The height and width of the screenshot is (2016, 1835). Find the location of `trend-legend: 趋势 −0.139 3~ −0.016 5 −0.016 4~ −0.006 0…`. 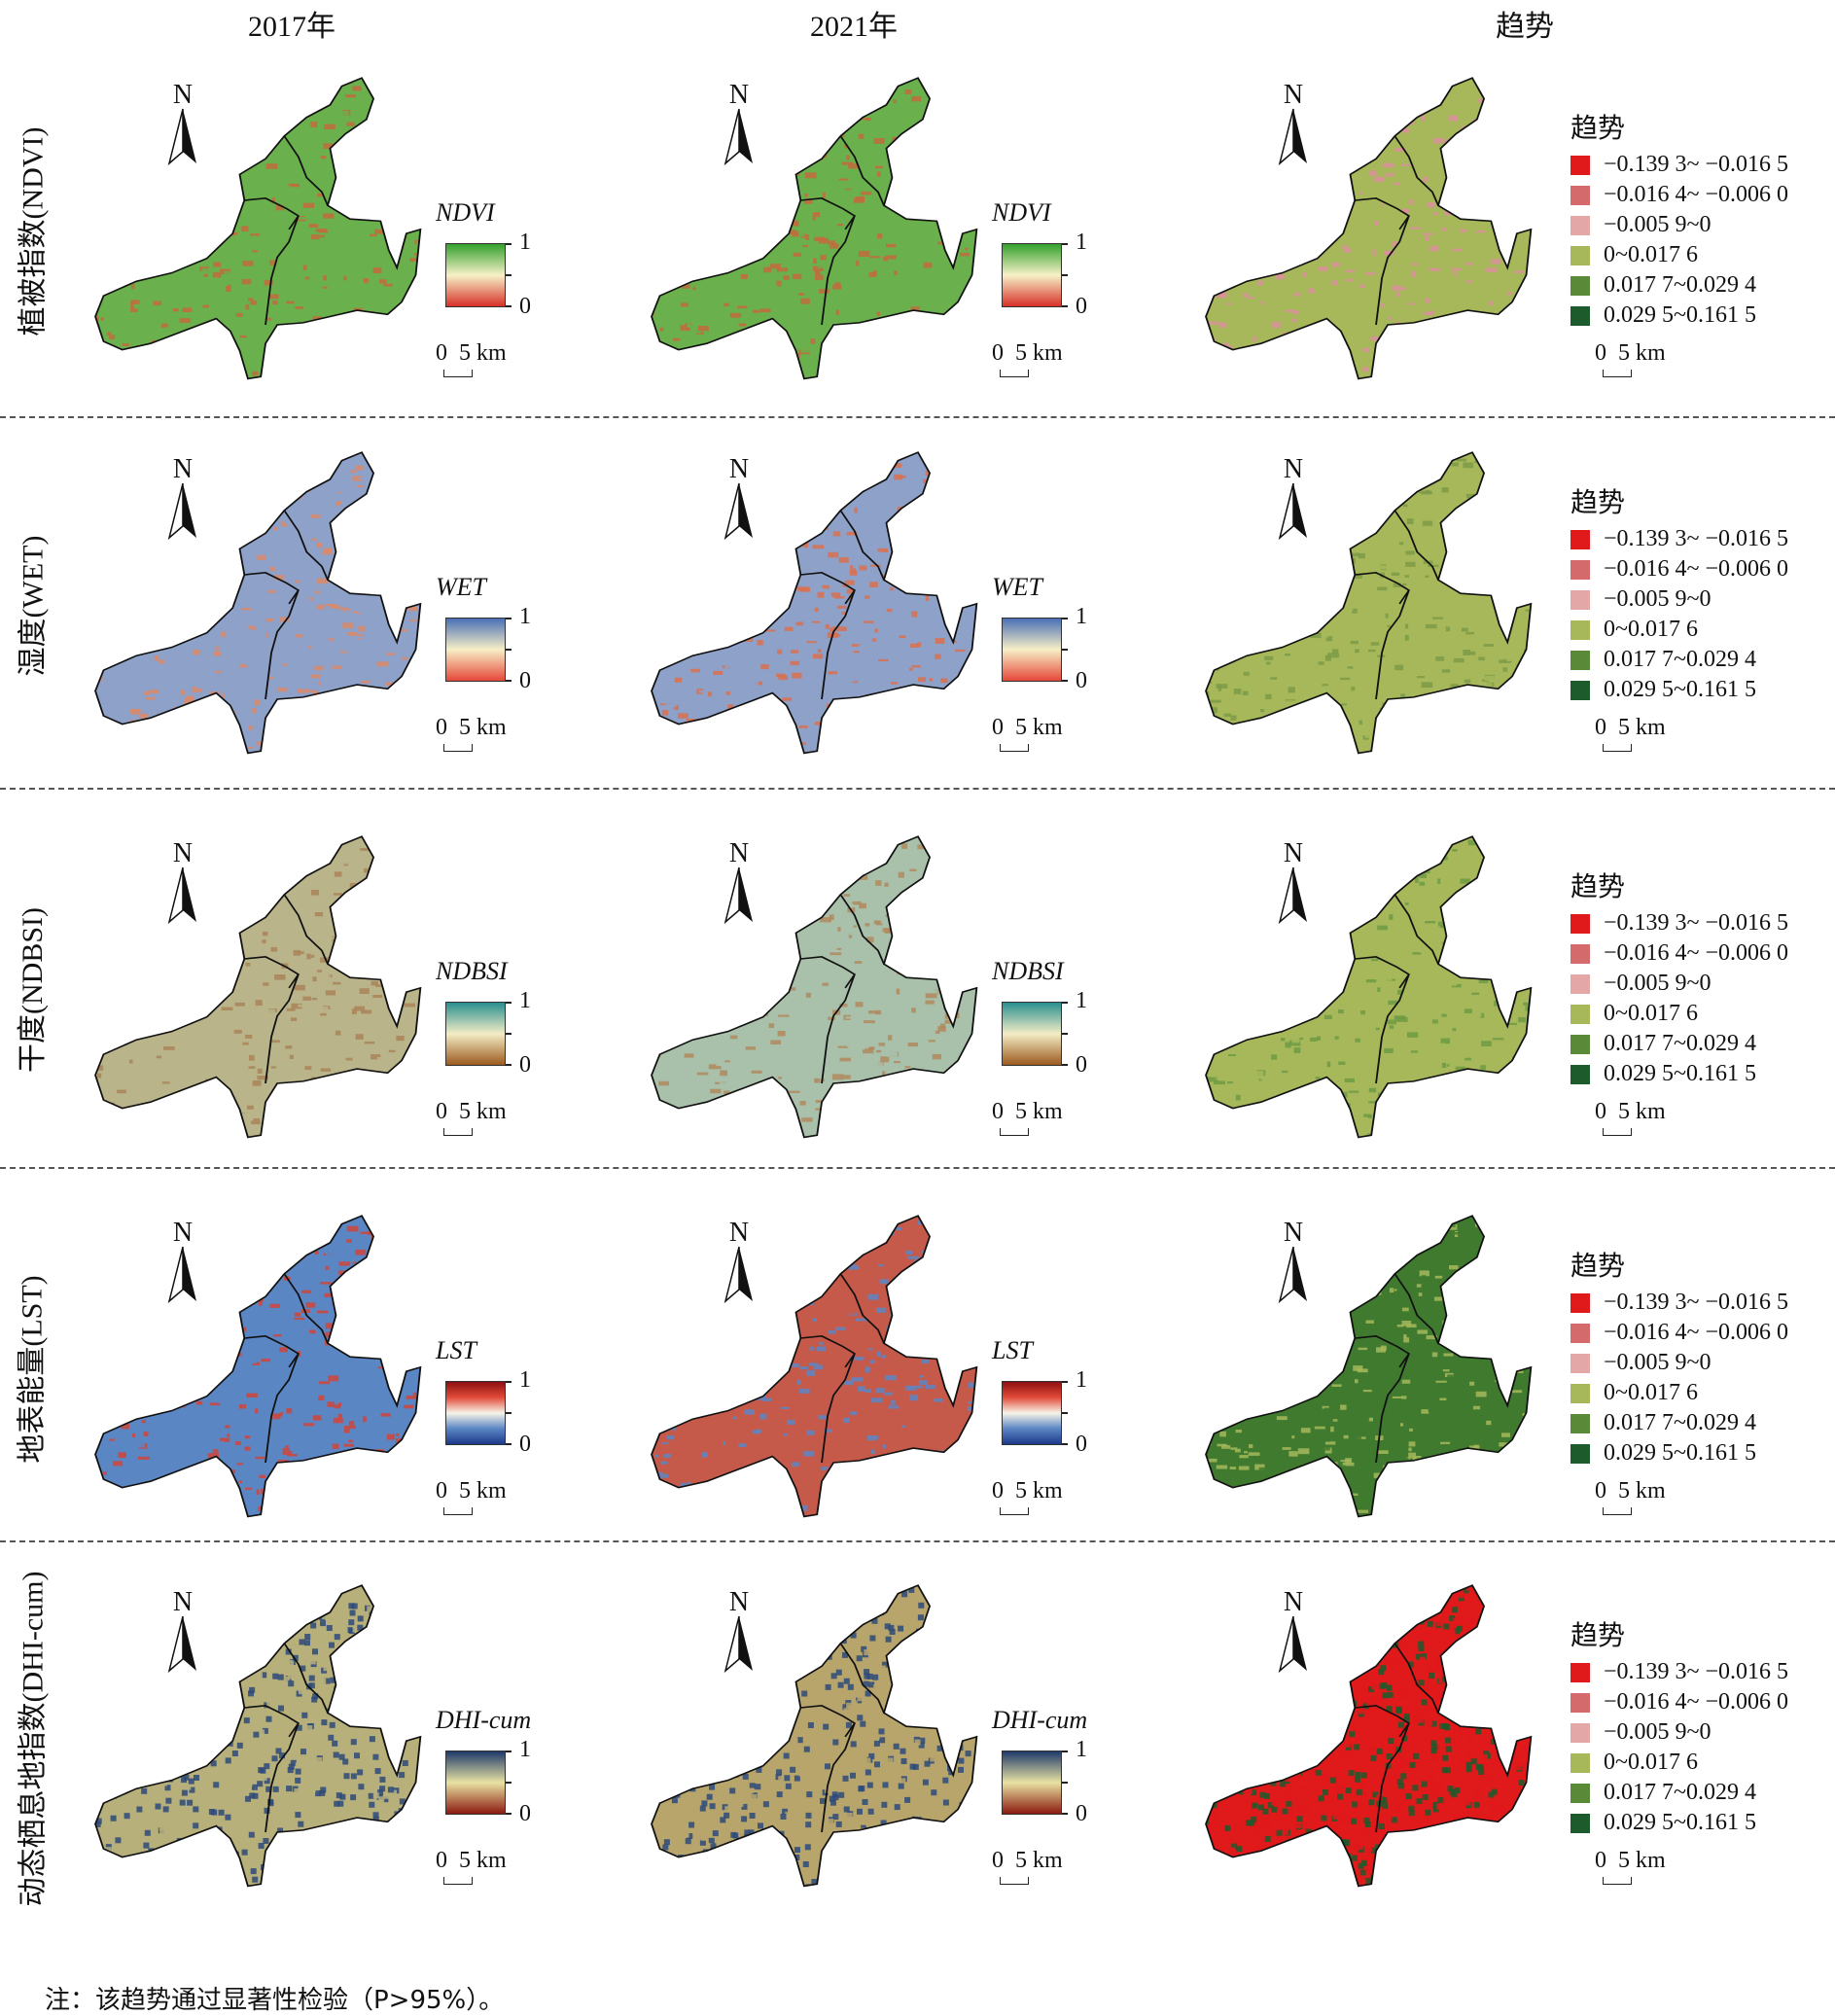

trend-legend: 趋势 −0.139 3~ −0.016 5 −0.016 4~ −0.006 0… is located at coordinates (1679, 593).